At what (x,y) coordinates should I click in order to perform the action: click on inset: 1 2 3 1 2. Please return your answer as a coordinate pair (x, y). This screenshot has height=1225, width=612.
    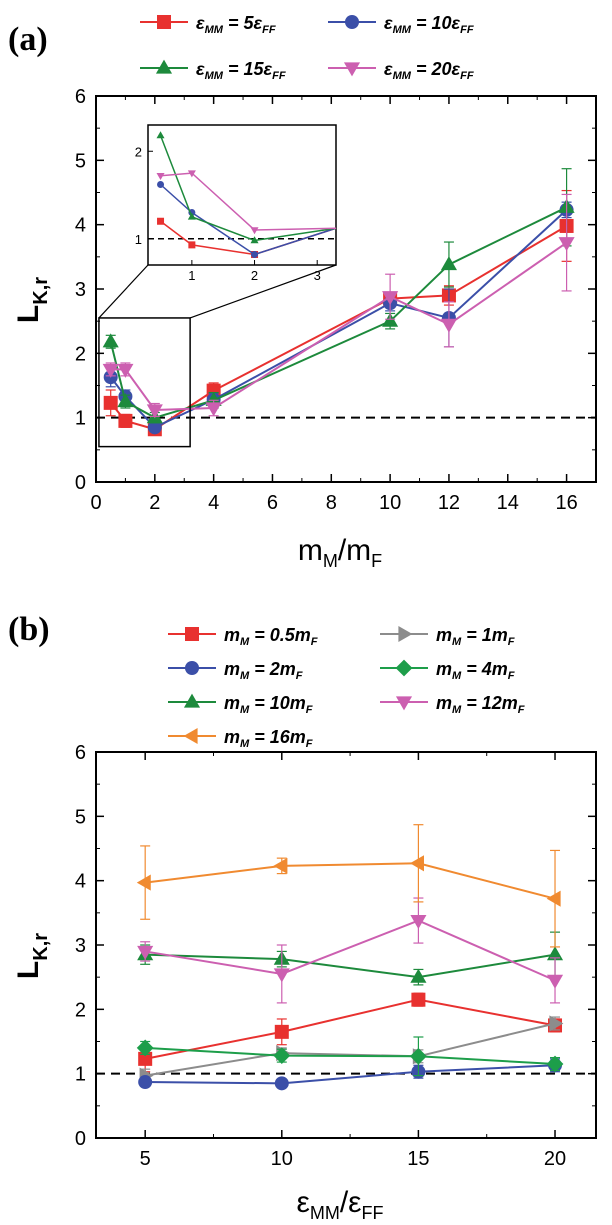
    Looking at the image, I should click on (236, 203).